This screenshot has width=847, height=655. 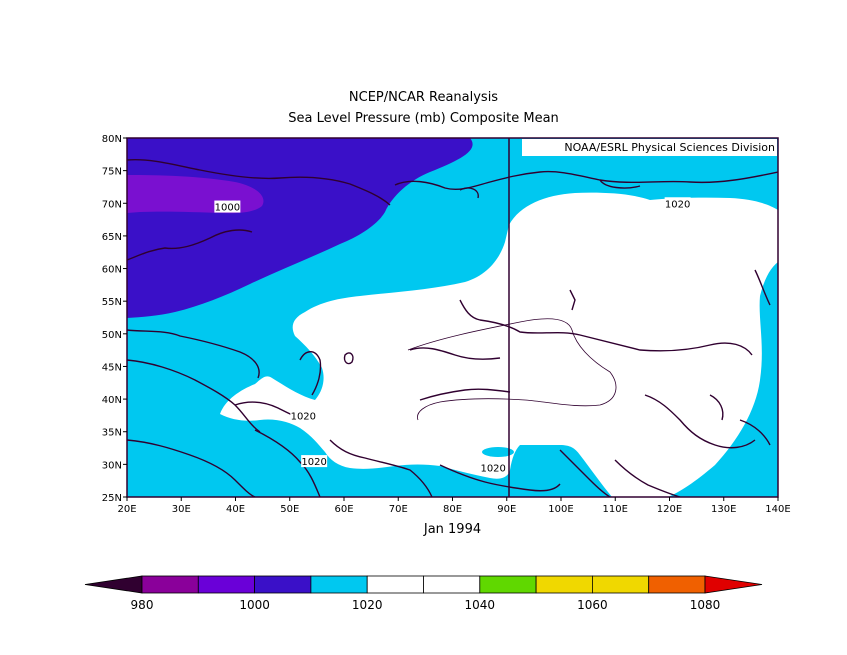 I want to click on contour-label: 1000, so click(x=227, y=208).